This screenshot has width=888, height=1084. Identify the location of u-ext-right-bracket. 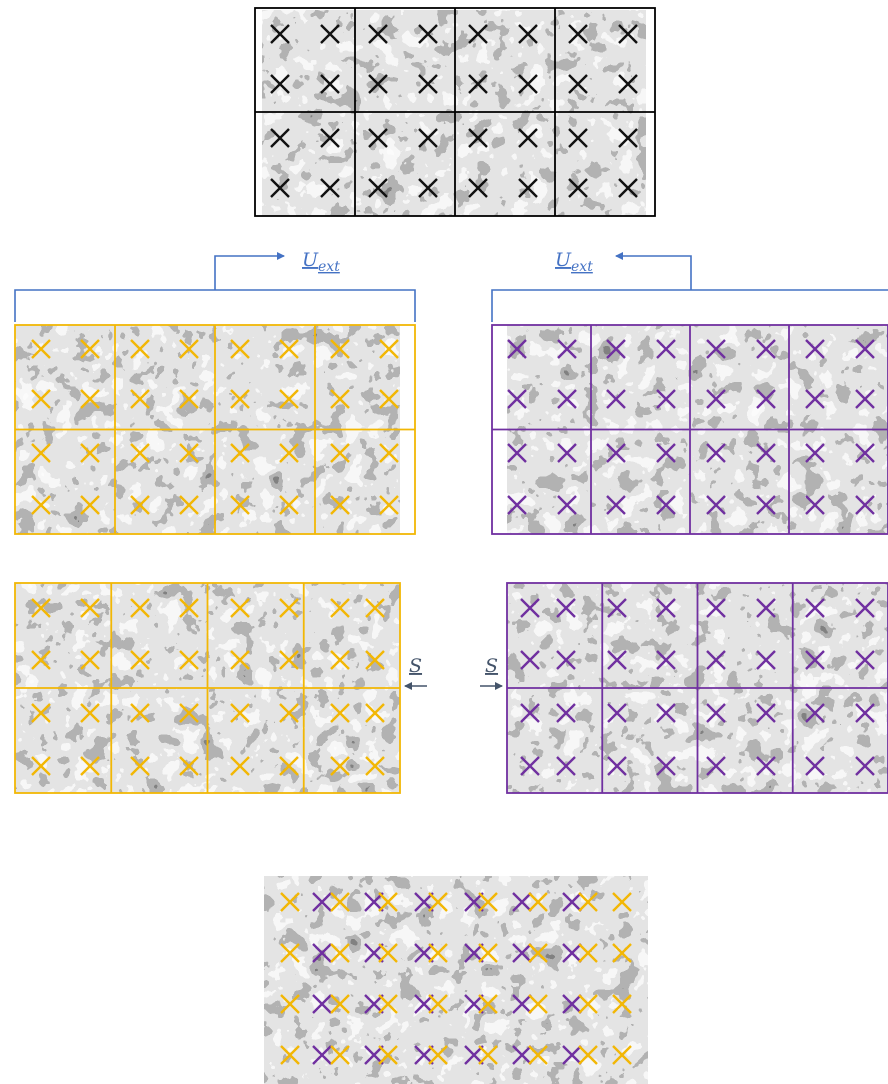
(689, 287).